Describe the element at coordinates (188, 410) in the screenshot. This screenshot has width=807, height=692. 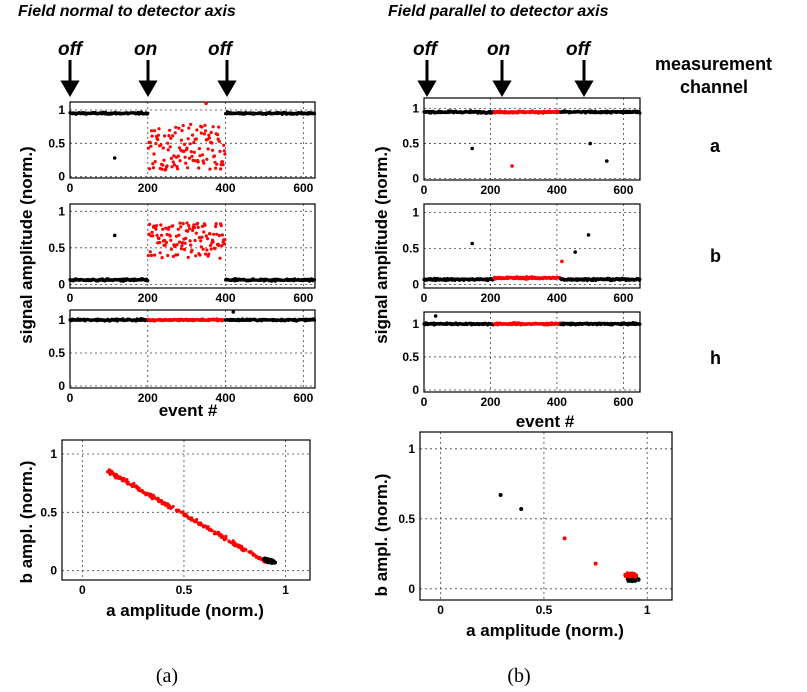
I see `panel-a-xlabel: event #` at that location.